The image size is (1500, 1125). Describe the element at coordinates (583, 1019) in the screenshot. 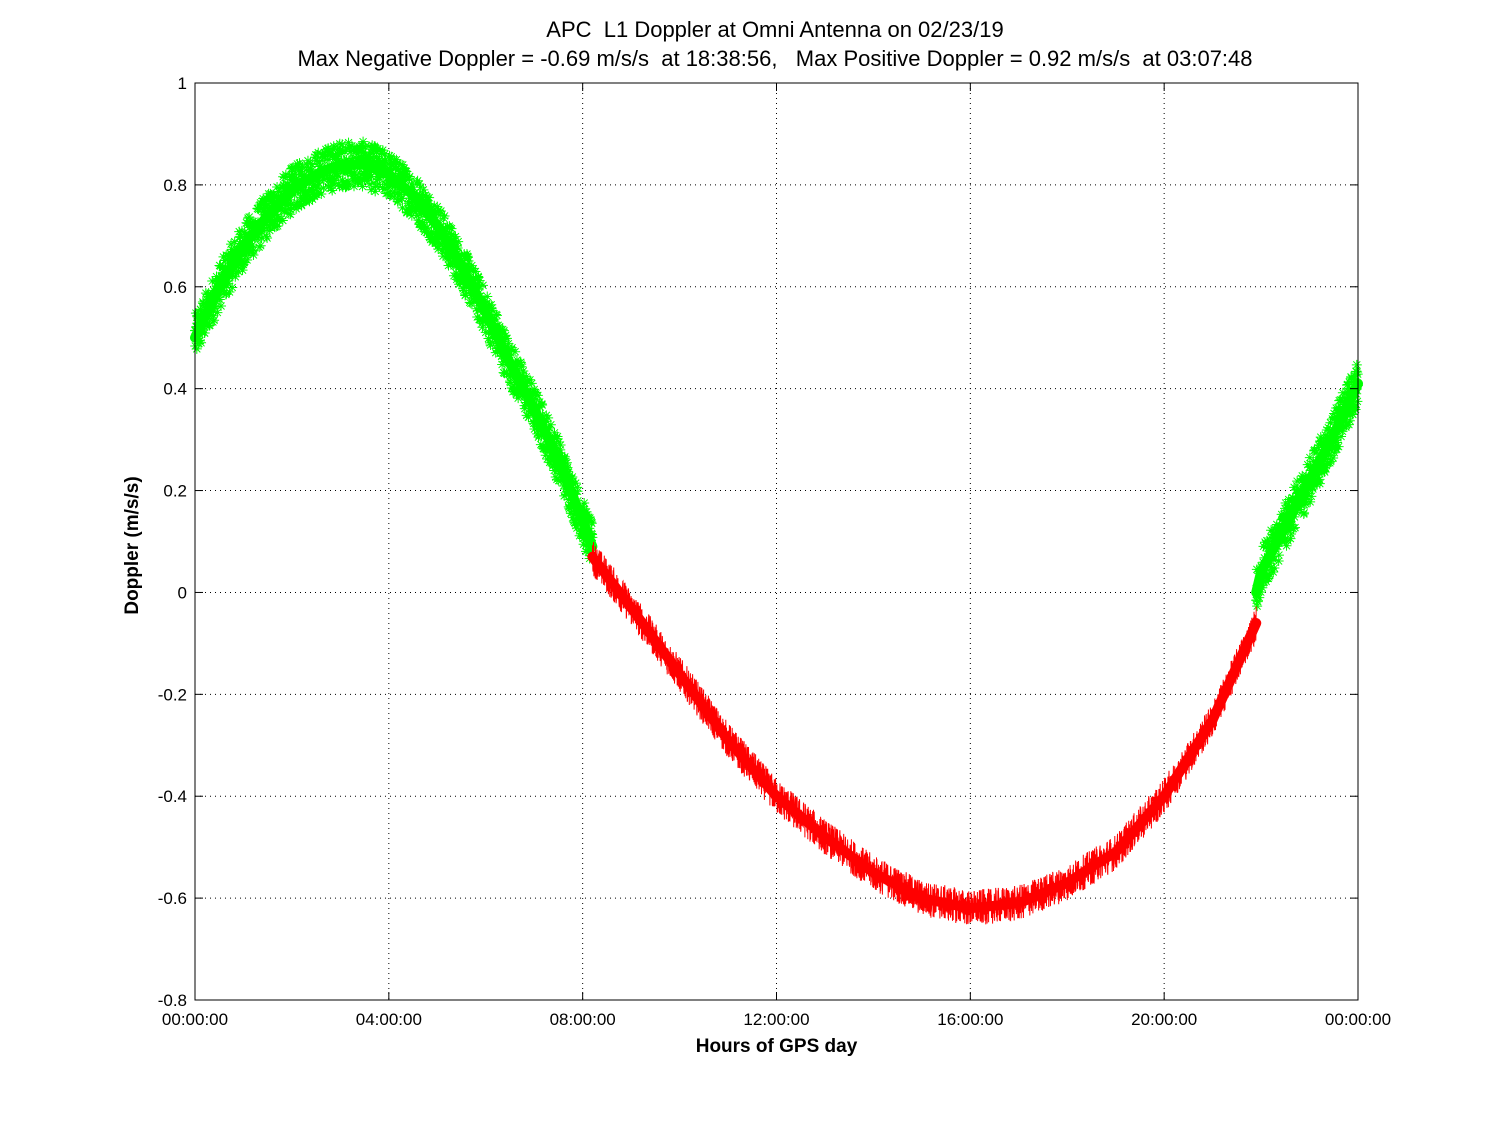

I see `x-tick-label: 08:00:00` at that location.